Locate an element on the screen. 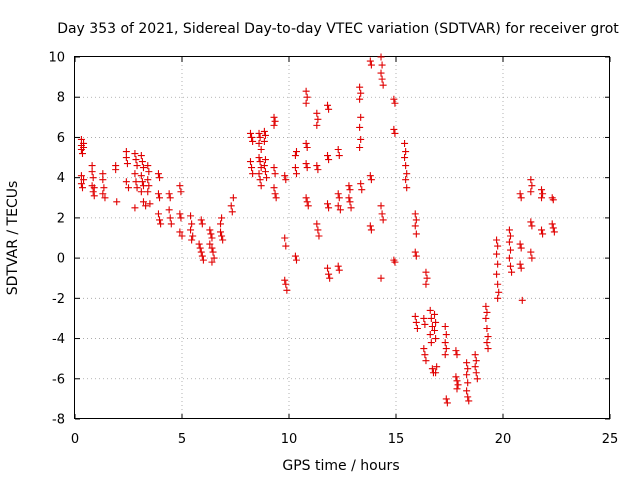 This screenshot has height=480, width=640. x-tick-label: 20 is located at coordinates (503, 439).